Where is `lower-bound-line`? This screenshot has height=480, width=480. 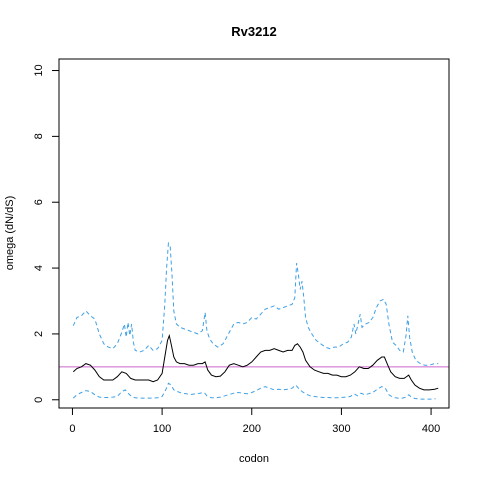
lower-bound-line is located at coordinates (254, 391).